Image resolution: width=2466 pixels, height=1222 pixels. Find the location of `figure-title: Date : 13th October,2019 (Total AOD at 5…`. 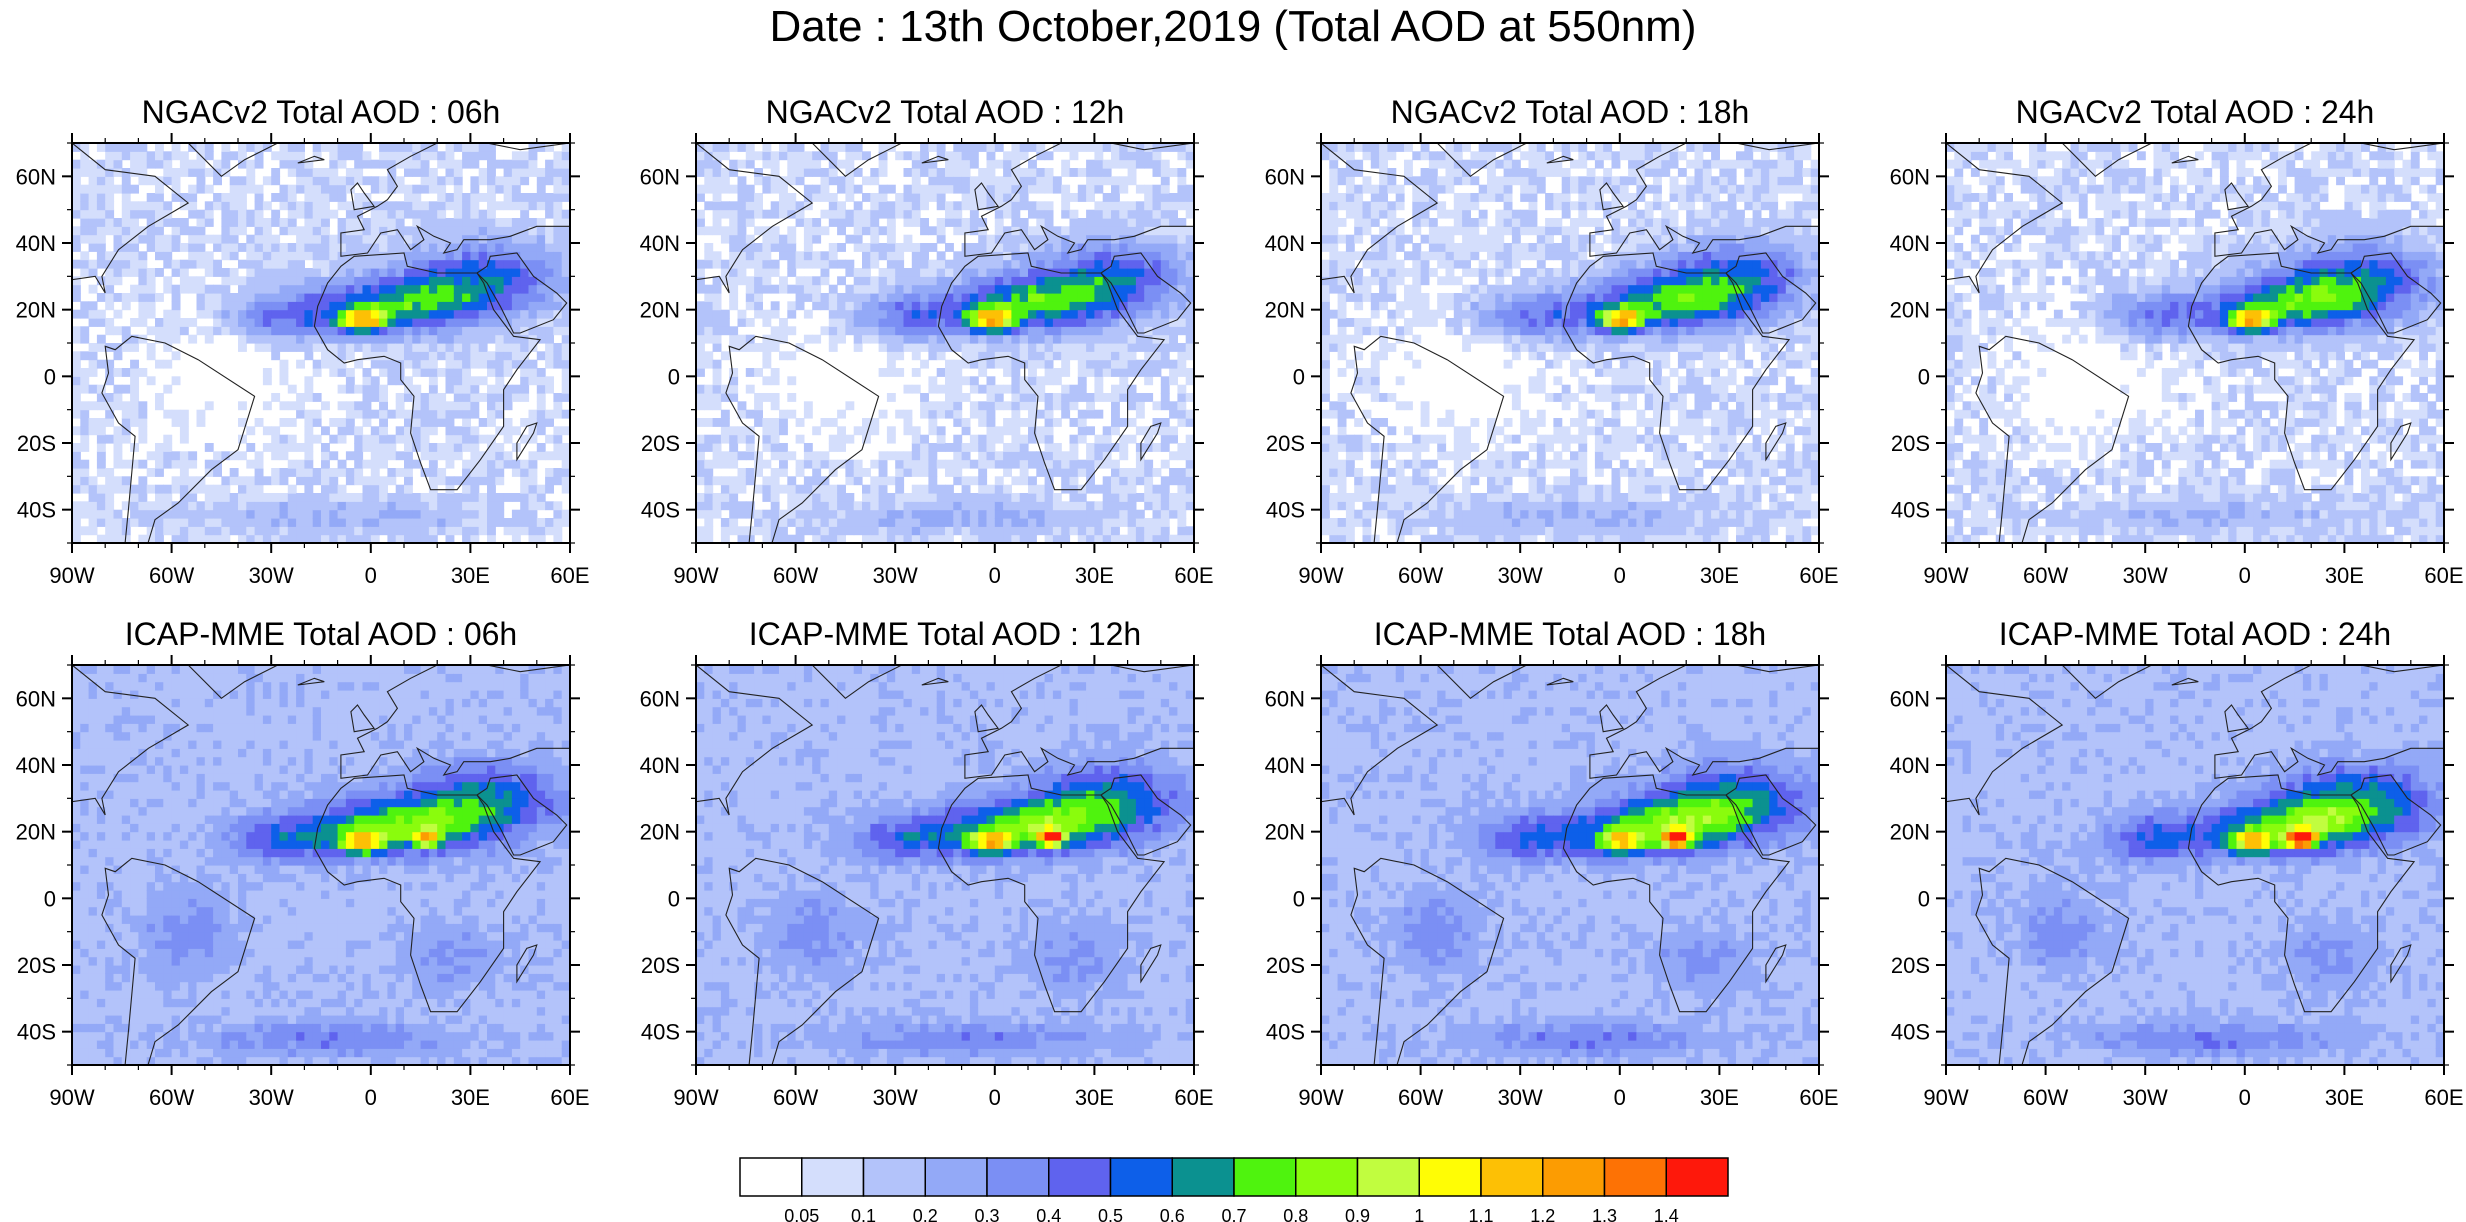

figure-title: Date : 13th October,2019 (Total AOD at 5… is located at coordinates (1233, 27).